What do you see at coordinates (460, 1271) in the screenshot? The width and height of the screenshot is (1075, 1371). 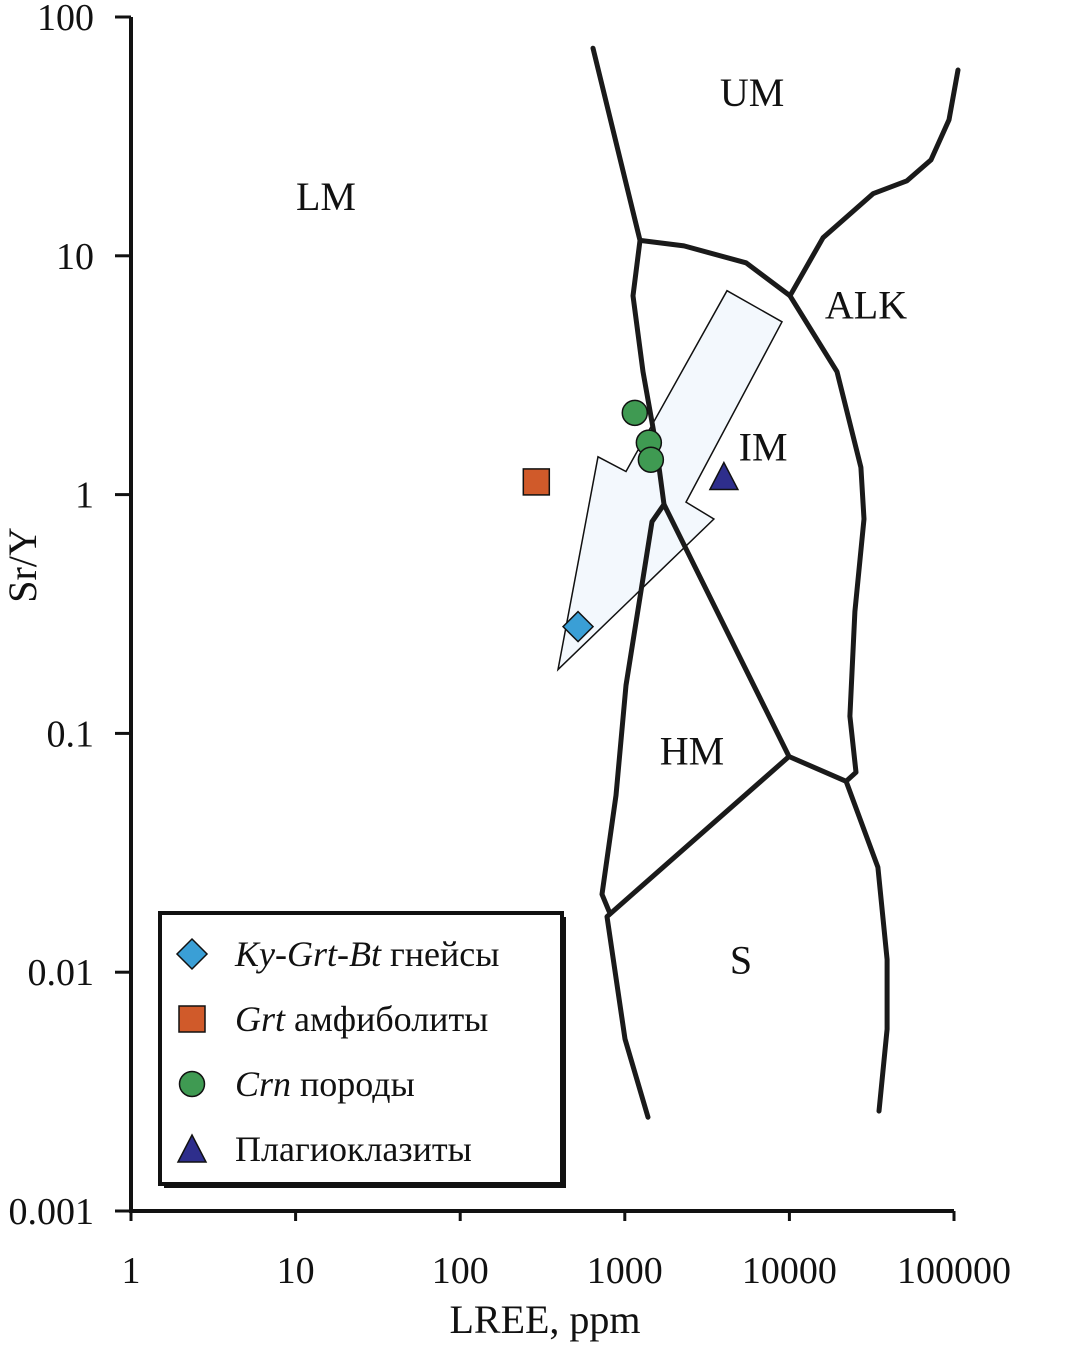 I see `x-tick-label: 100` at bounding box center [460, 1271].